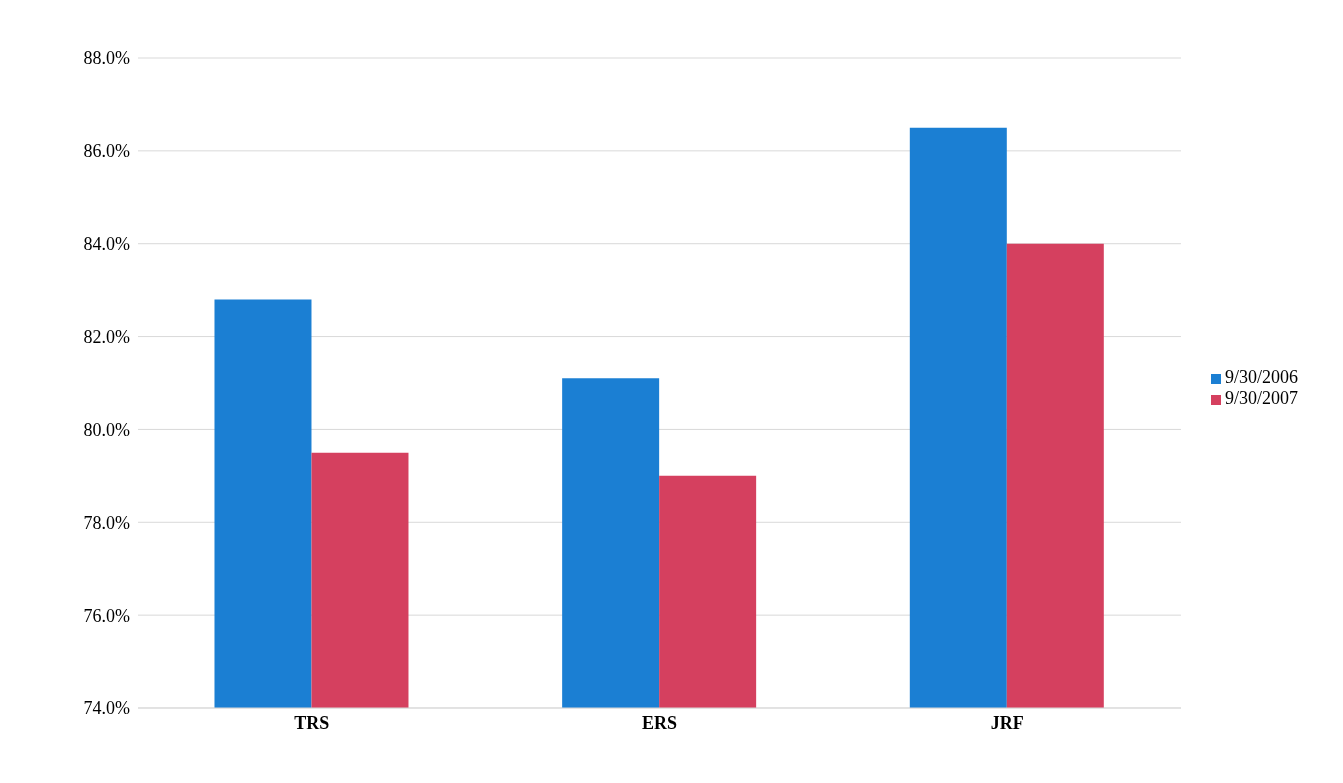  Describe the element at coordinates (1261, 377) in the screenshot. I see `legend-label: 9/30/2006` at that location.